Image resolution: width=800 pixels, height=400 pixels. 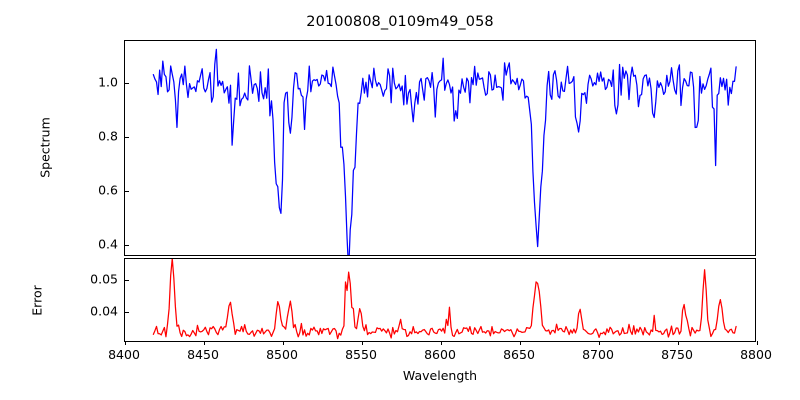 What do you see at coordinates (108, 82) in the screenshot?
I see `spectrum-ytick-label: 1.0` at bounding box center [108, 82].